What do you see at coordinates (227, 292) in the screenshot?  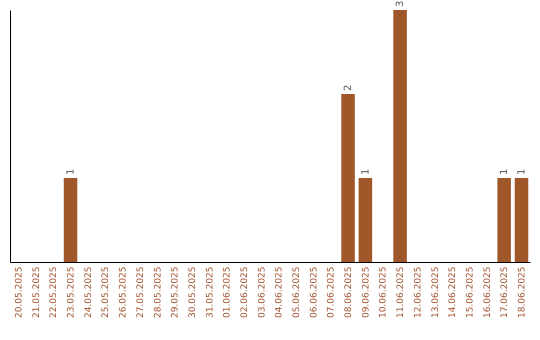 I see `x-tick-label: 01.06.2025` at bounding box center [227, 292].